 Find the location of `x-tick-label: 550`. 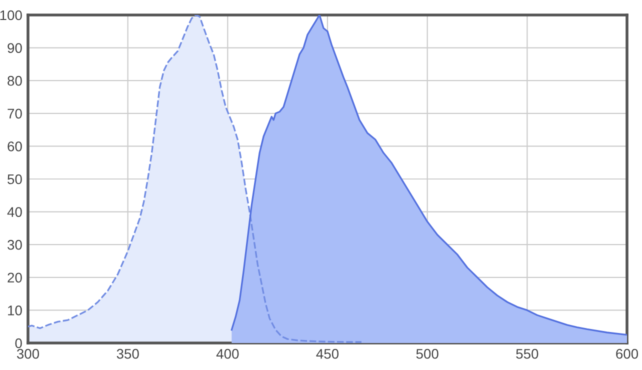

x-tick-label: 550 is located at coordinates (527, 353).